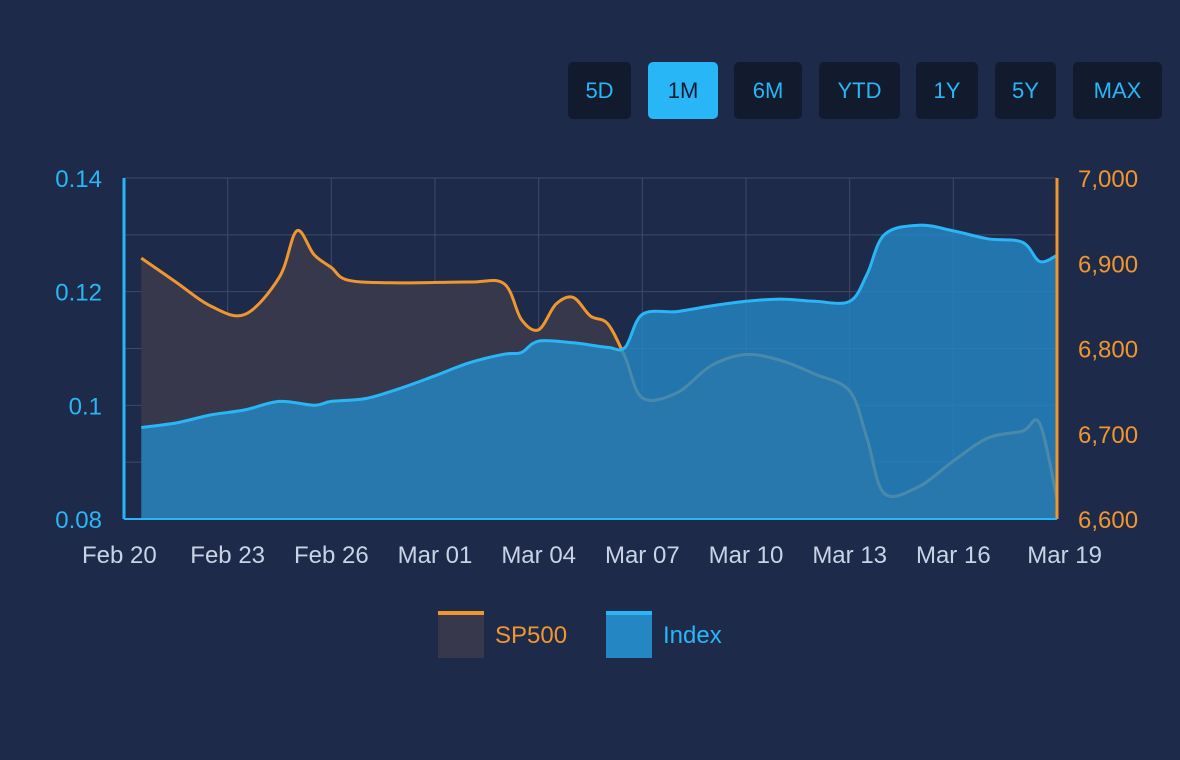  I want to click on right-tick-label: 7,000, so click(1108, 179).